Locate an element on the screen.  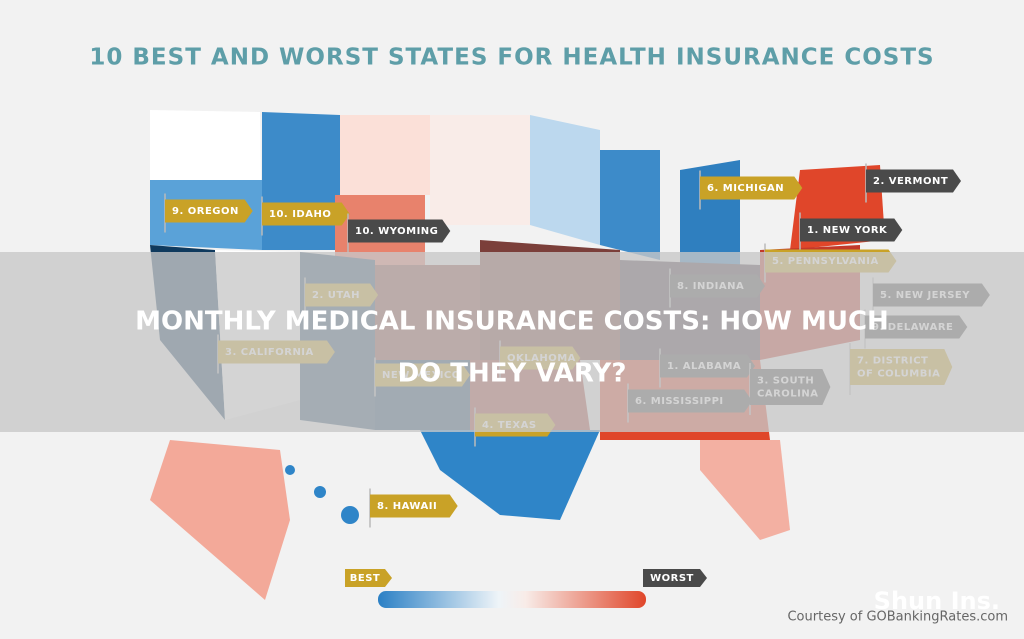
state-label: 10. IDAHO is located at coordinates (305, 216).